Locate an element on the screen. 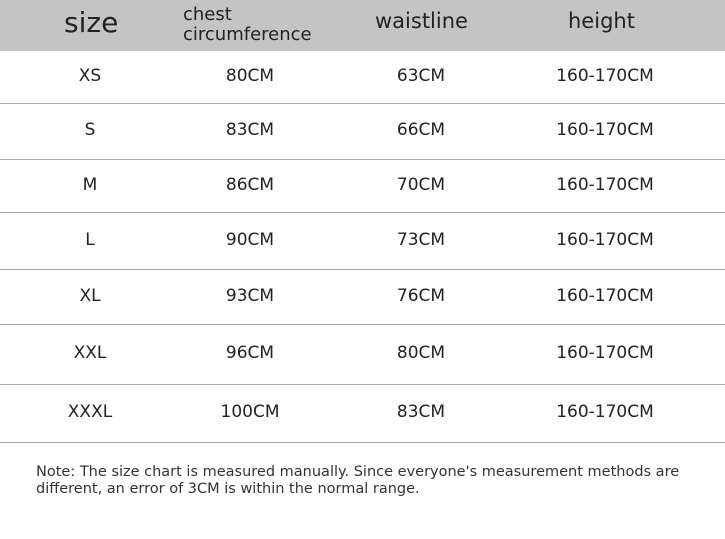 This screenshot has width=725, height=539. table-cell: XL is located at coordinates (90, 295).